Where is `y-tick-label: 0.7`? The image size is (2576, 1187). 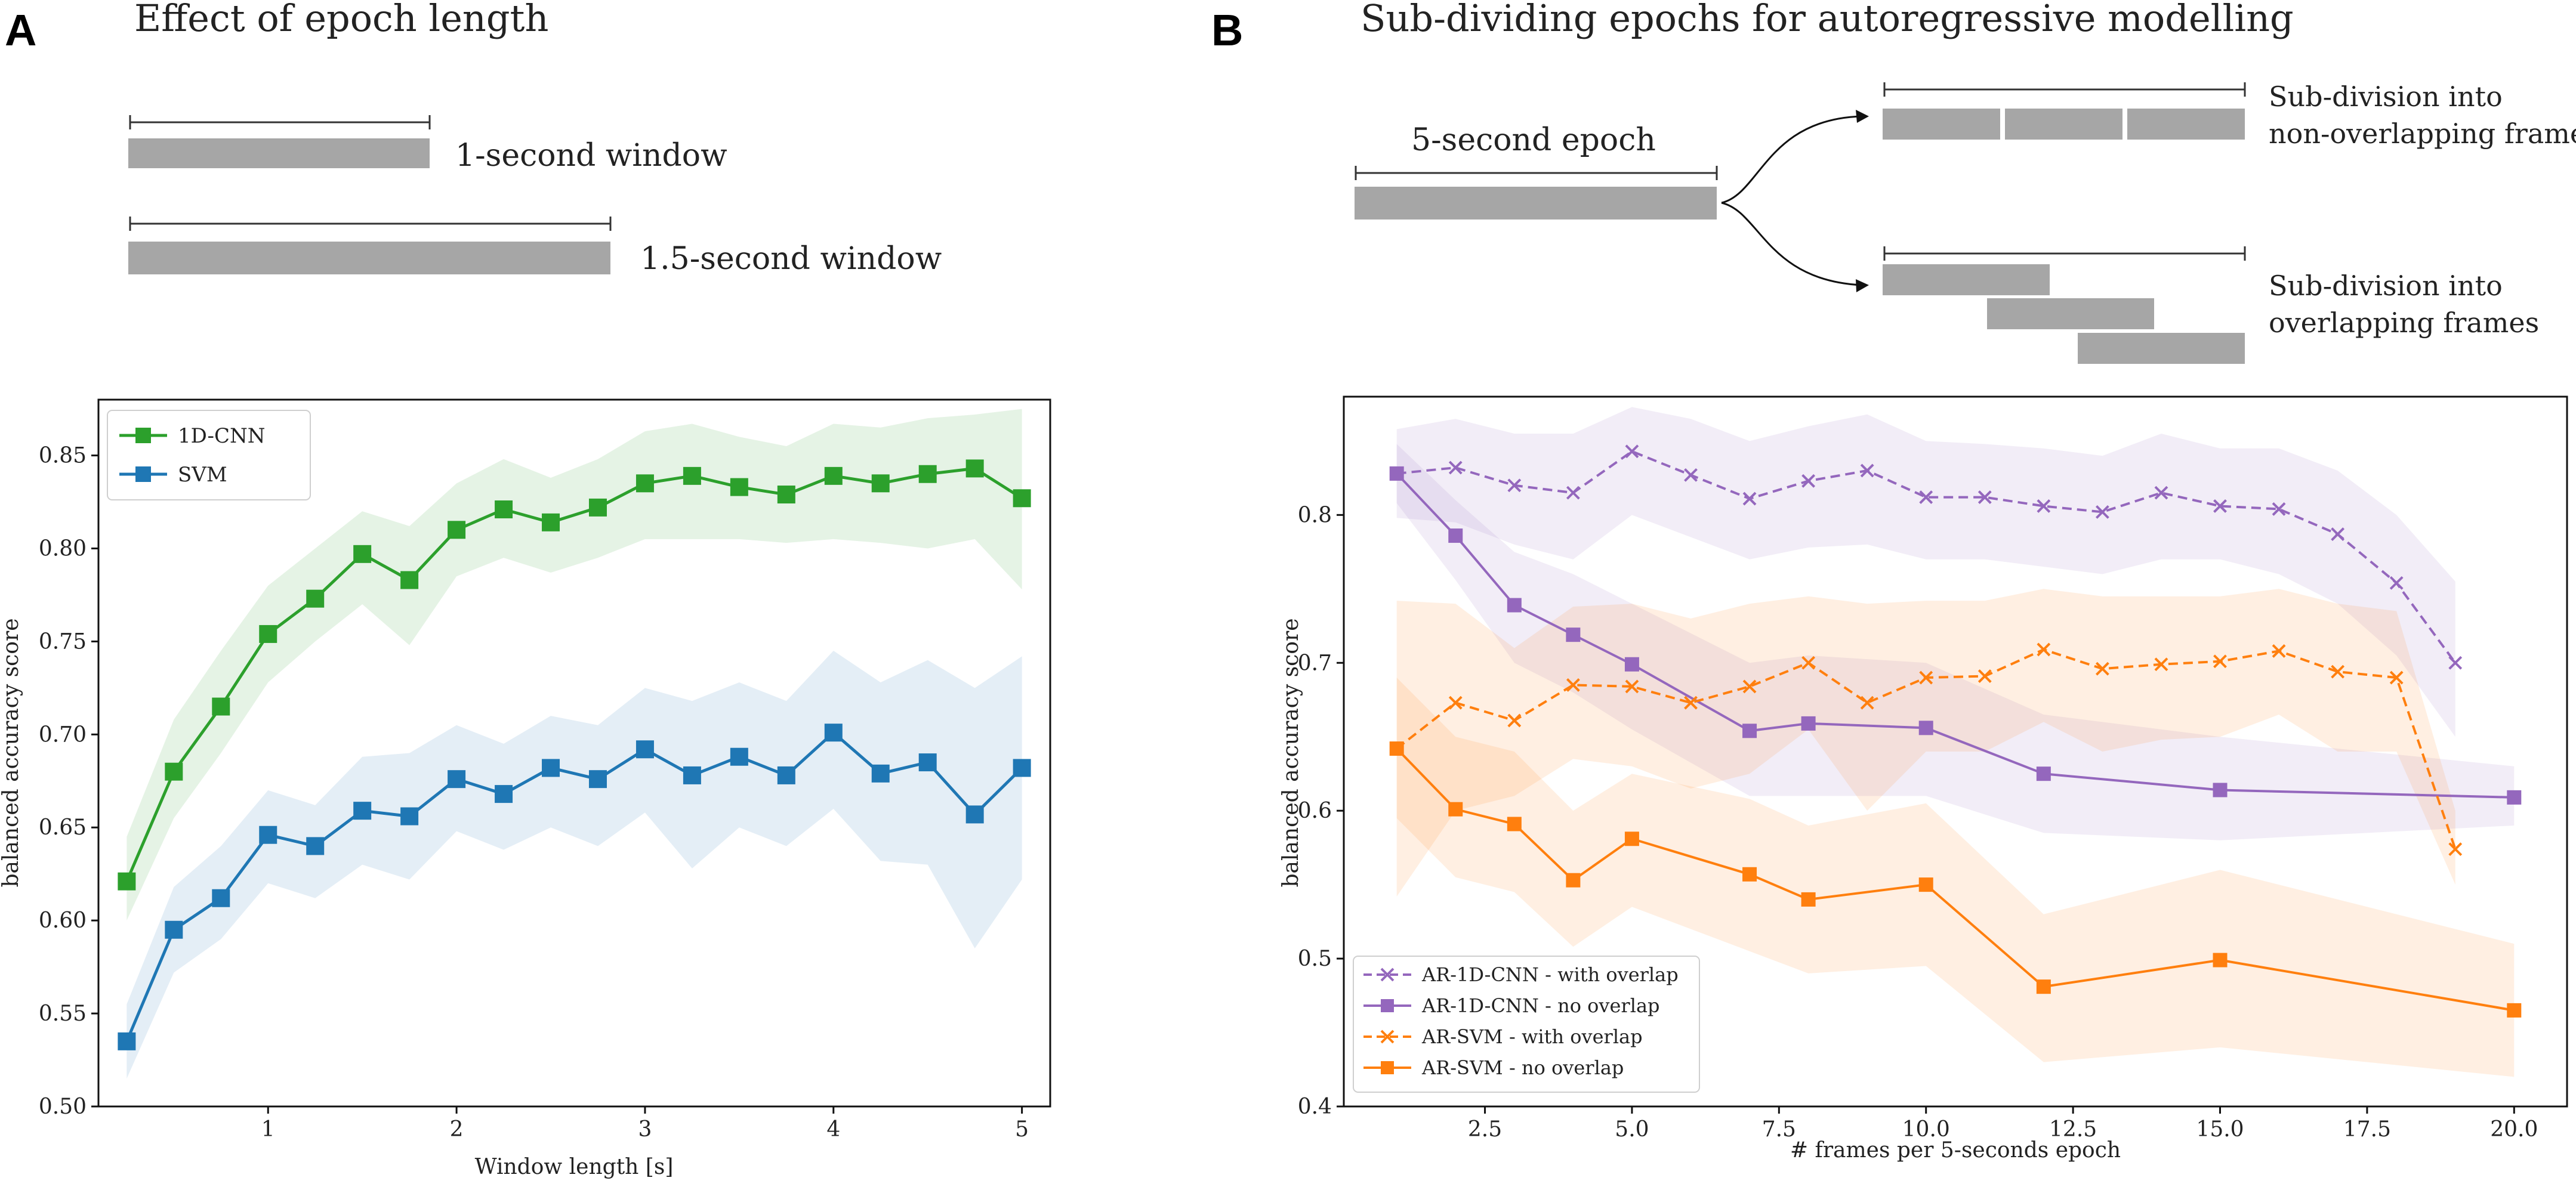
y-tick-label: 0.7 is located at coordinates (1315, 663).